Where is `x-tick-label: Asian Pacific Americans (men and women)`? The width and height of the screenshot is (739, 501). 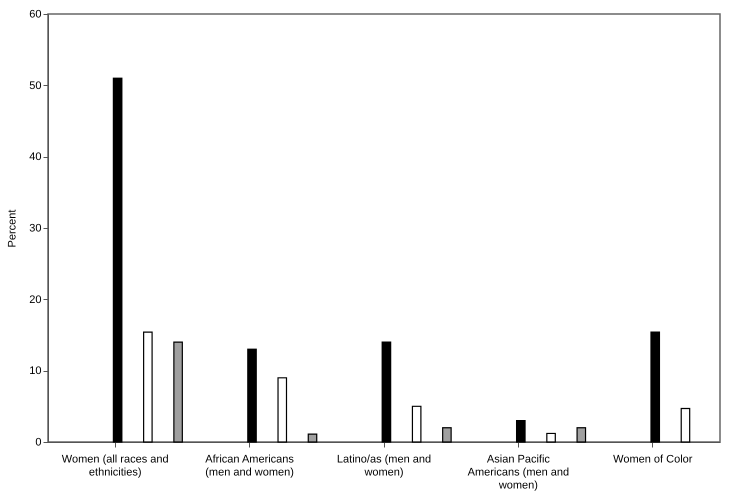
x-tick-label: Asian Pacific Americans (men and women) is located at coordinates (519, 473).